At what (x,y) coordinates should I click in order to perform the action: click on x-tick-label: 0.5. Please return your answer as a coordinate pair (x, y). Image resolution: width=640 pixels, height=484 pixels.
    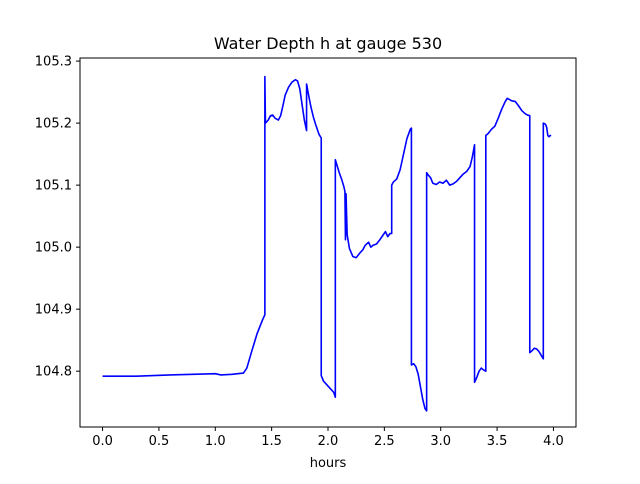
    Looking at the image, I should click on (159, 441).